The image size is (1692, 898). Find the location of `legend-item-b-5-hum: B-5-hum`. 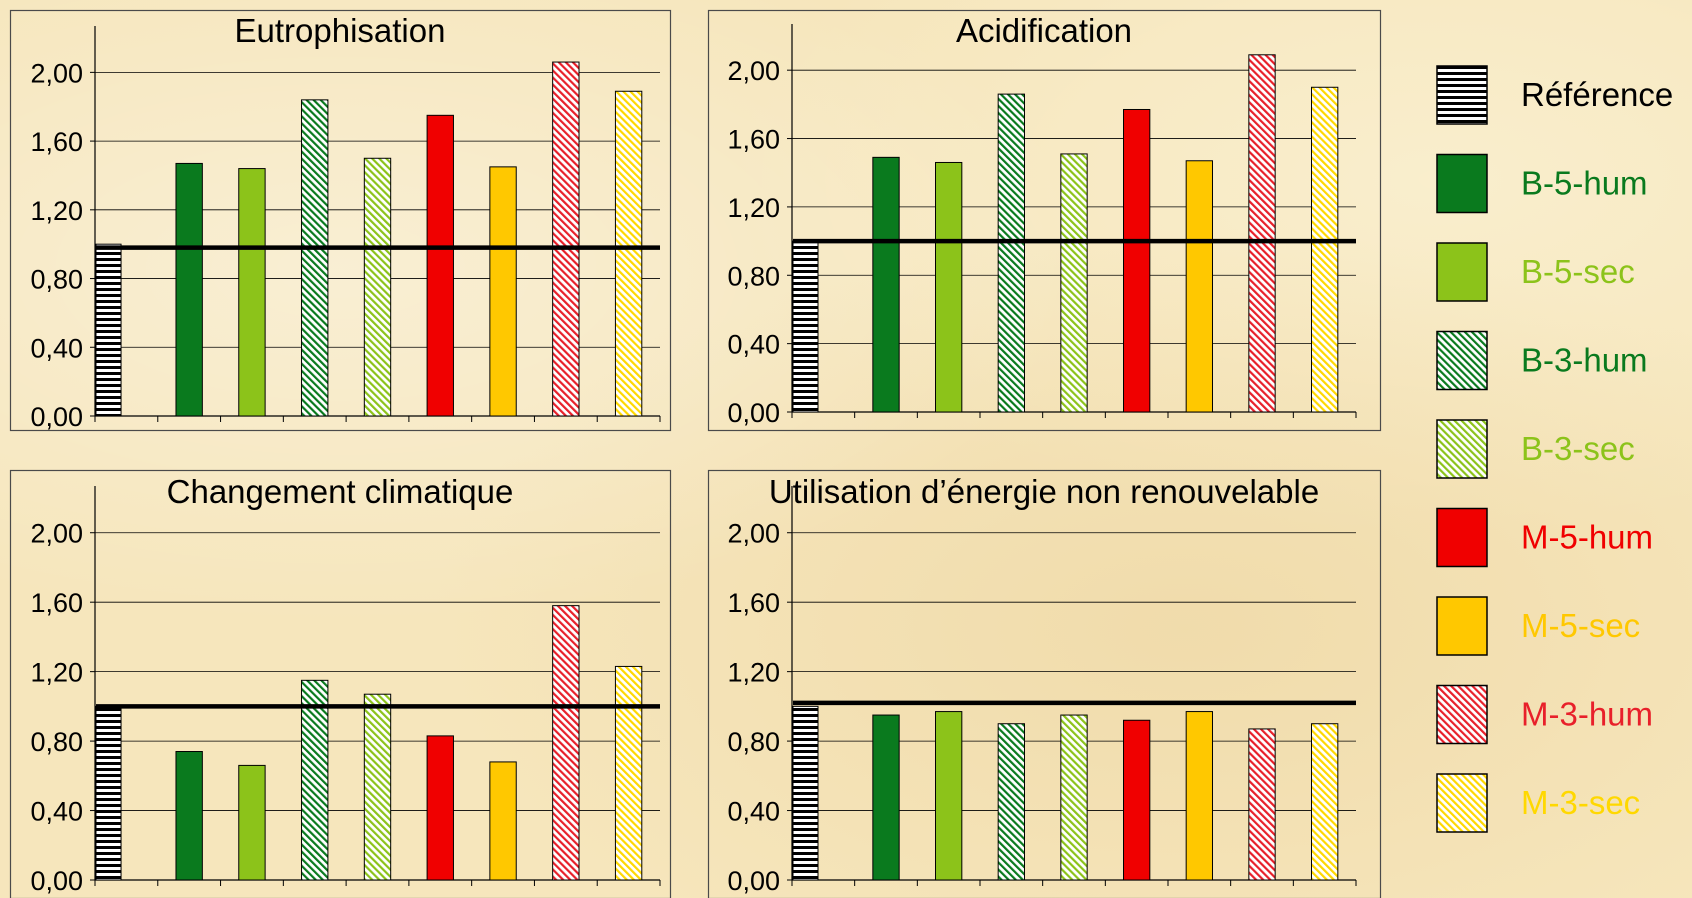

legend-item-b-5-hum: B-5-hum is located at coordinates (1542, 183).